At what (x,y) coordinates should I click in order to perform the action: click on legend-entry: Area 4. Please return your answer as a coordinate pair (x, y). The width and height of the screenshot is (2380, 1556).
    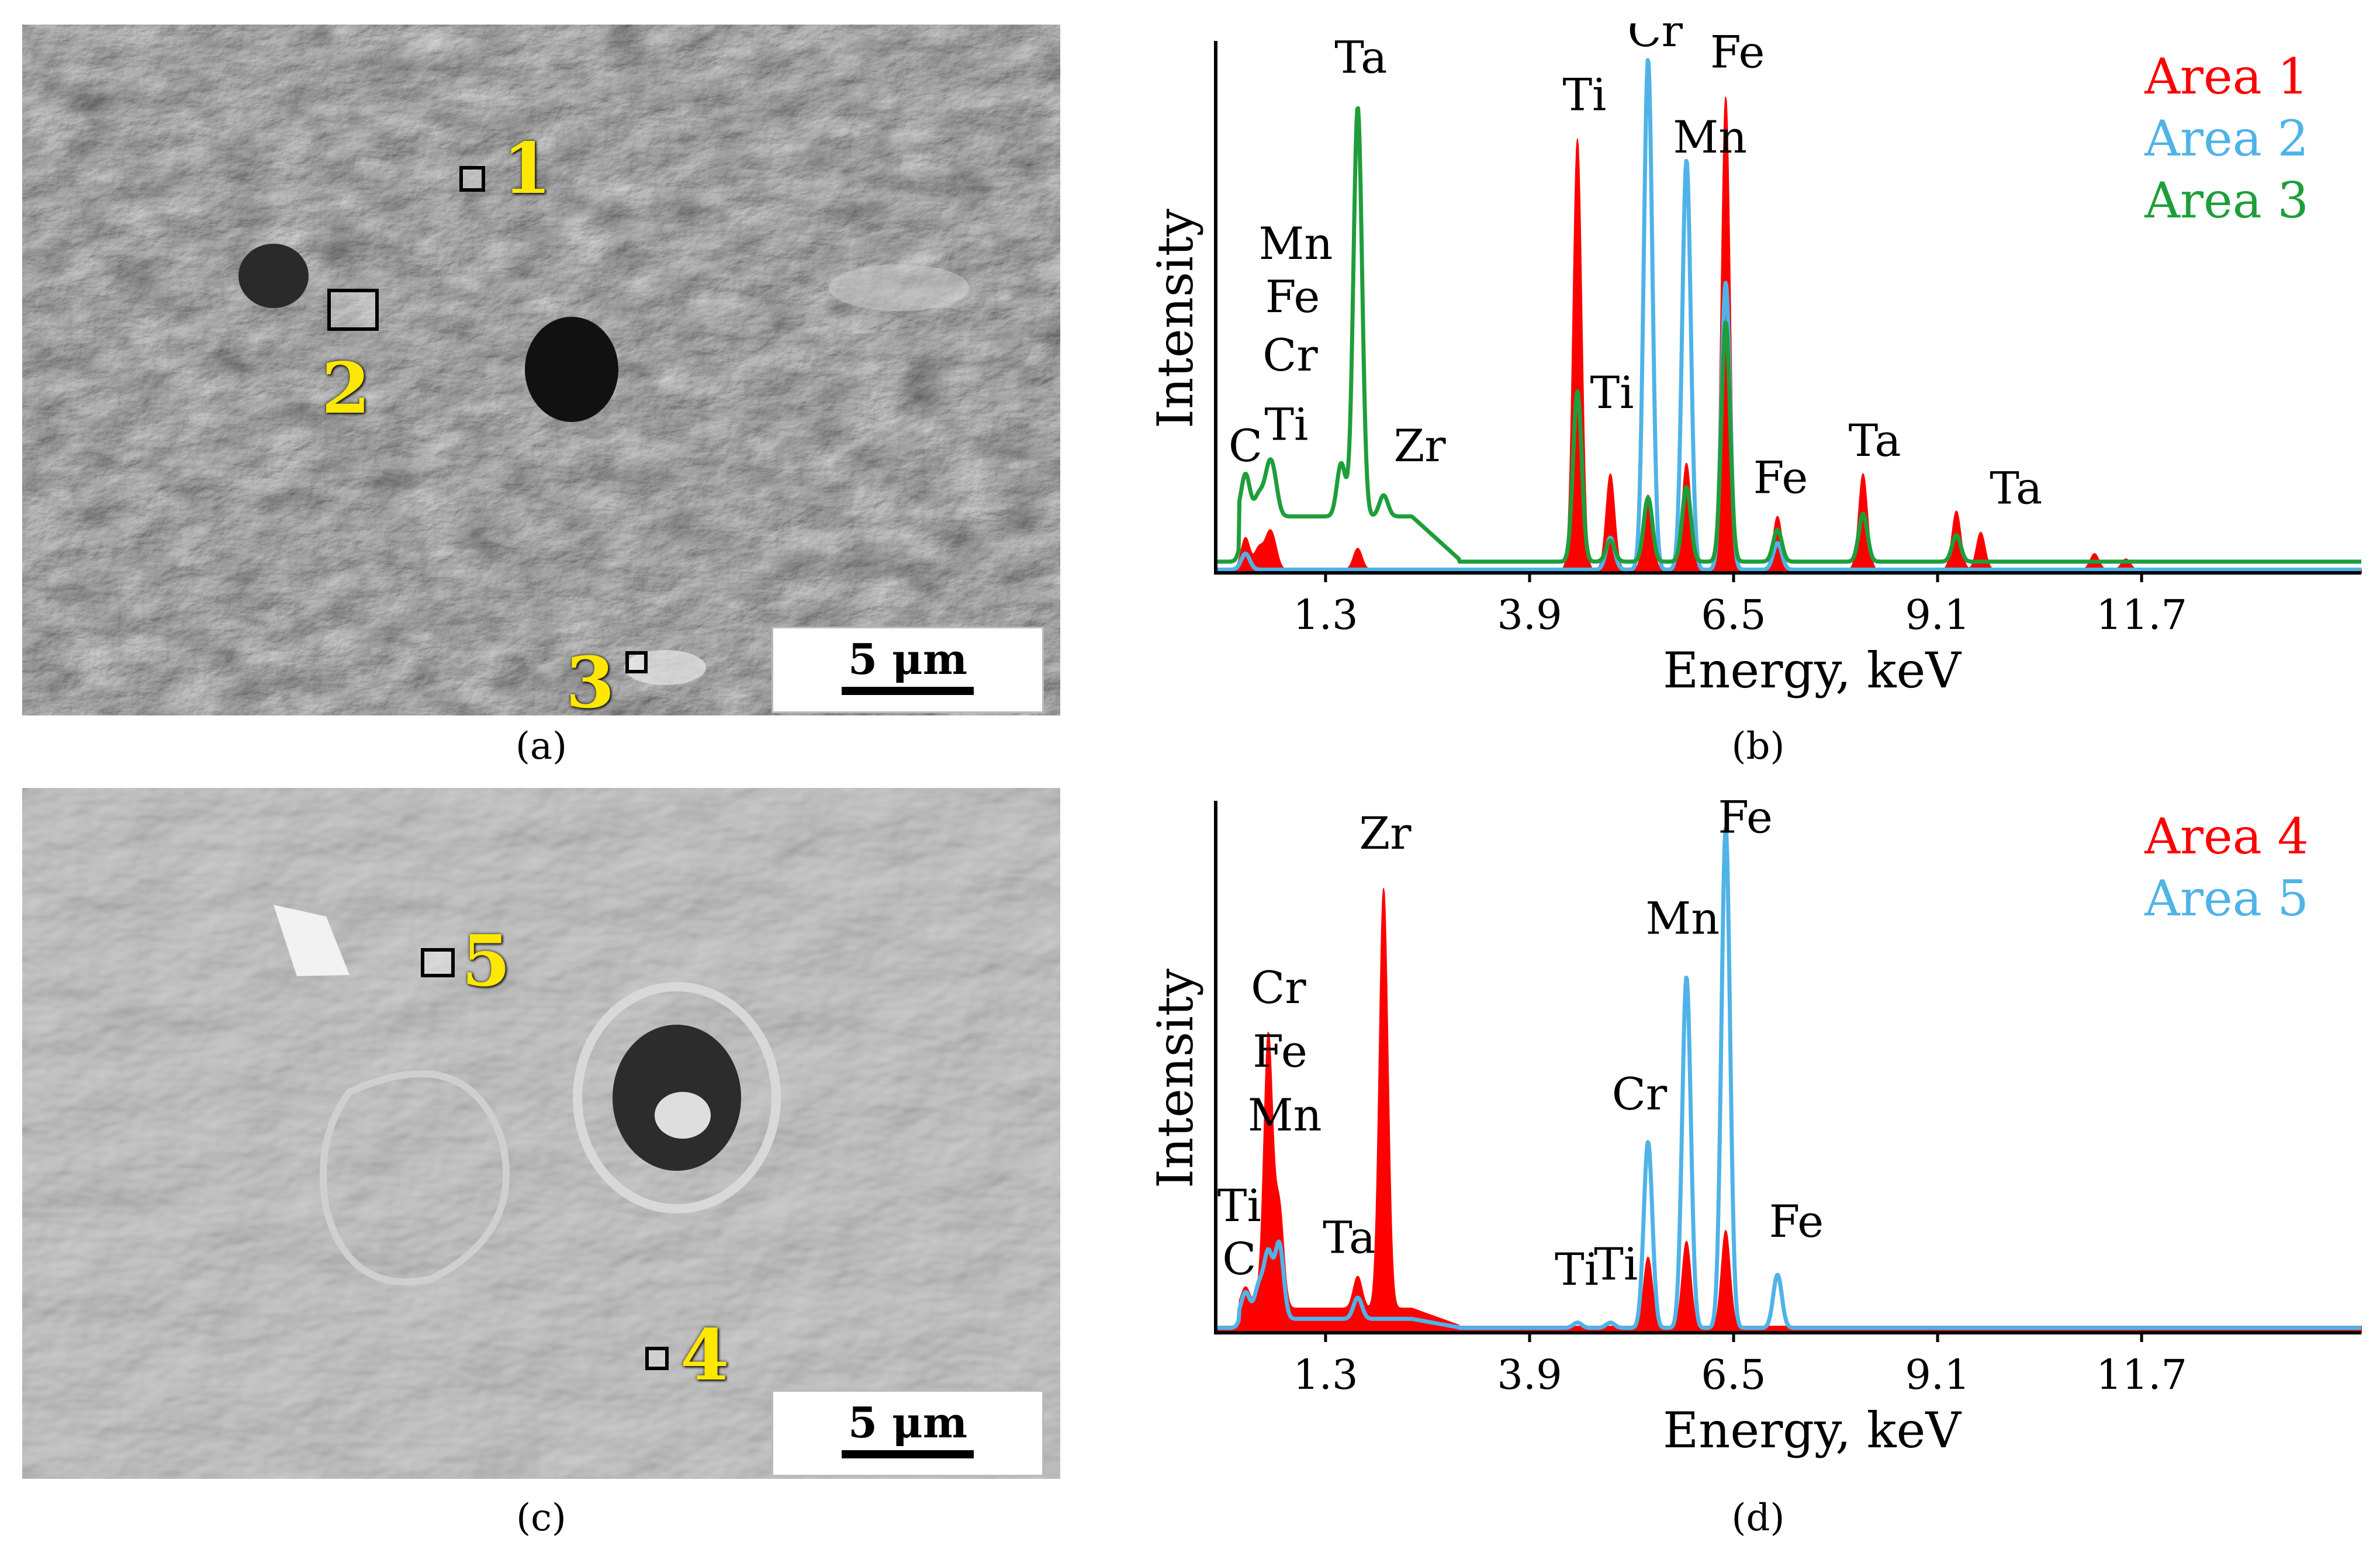
    Looking at the image, I should click on (2226, 837).